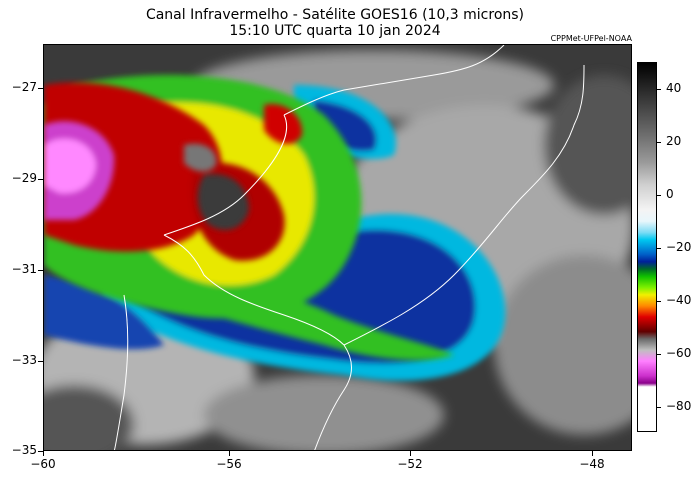 This screenshot has height=481, width=700. Describe the element at coordinates (679, 247) in the screenshot. I see `colorbar-tick-label: −20` at that location.